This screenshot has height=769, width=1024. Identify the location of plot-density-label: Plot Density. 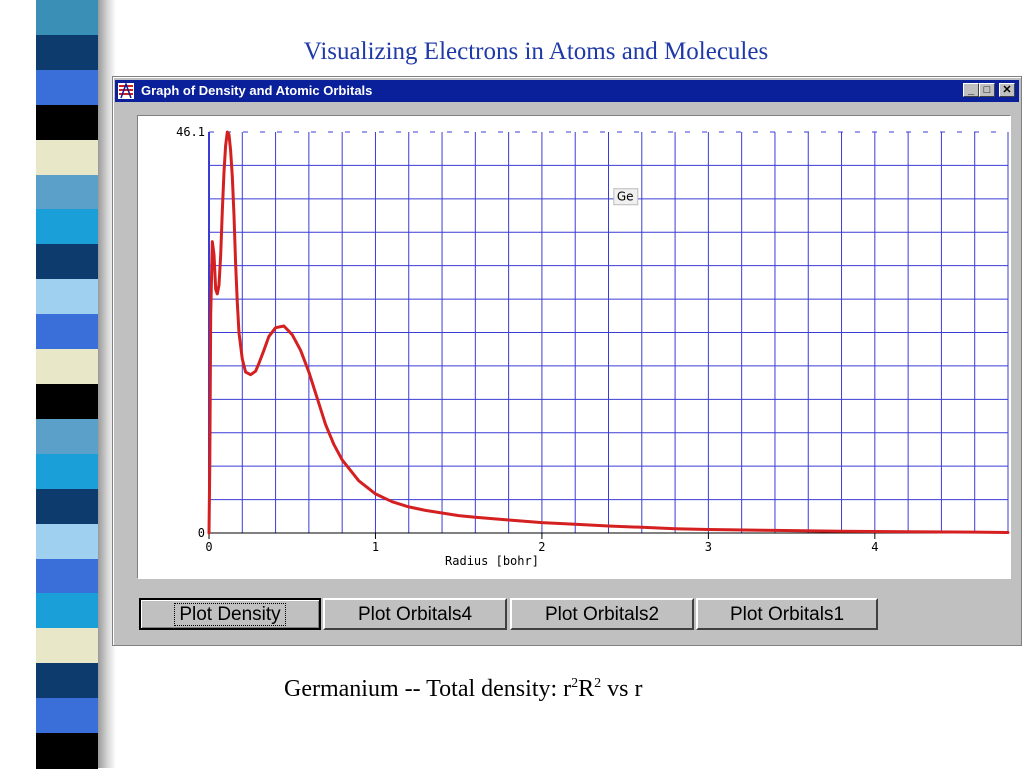
(230, 614).